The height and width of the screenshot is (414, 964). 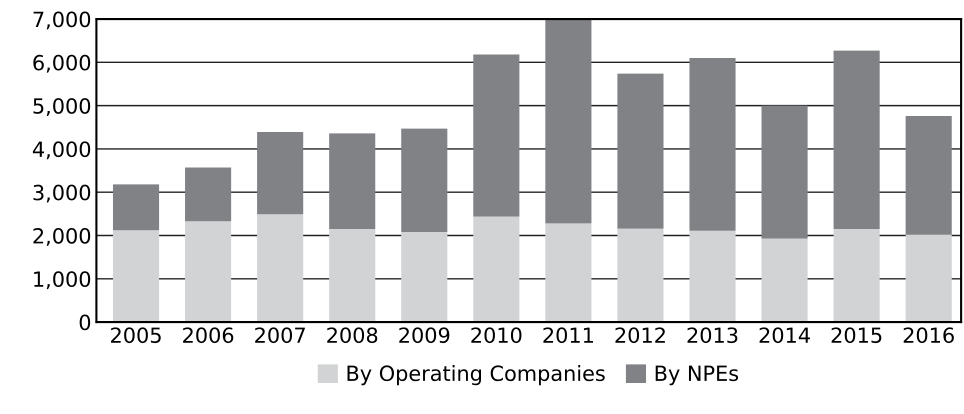 I want to click on x-tick-label: 2008, so click(x=352, y=335).